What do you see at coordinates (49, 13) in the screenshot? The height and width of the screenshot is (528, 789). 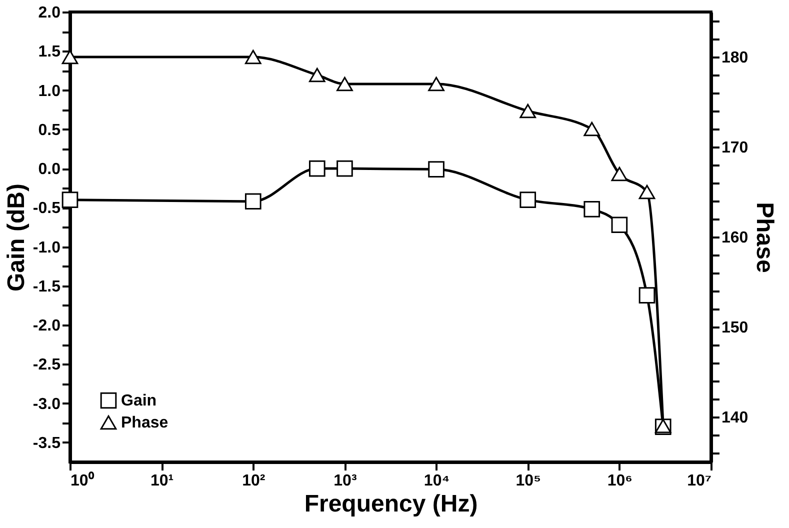 I see `y-tick-label: 2.0` at bounding box center [49, 13].